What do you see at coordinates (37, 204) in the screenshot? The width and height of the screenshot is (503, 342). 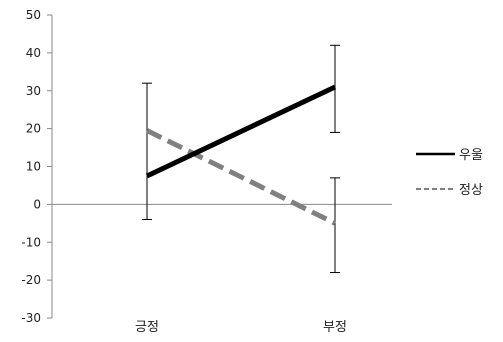 I see `y-tick-label: 0` at bounding box center [37, 204].